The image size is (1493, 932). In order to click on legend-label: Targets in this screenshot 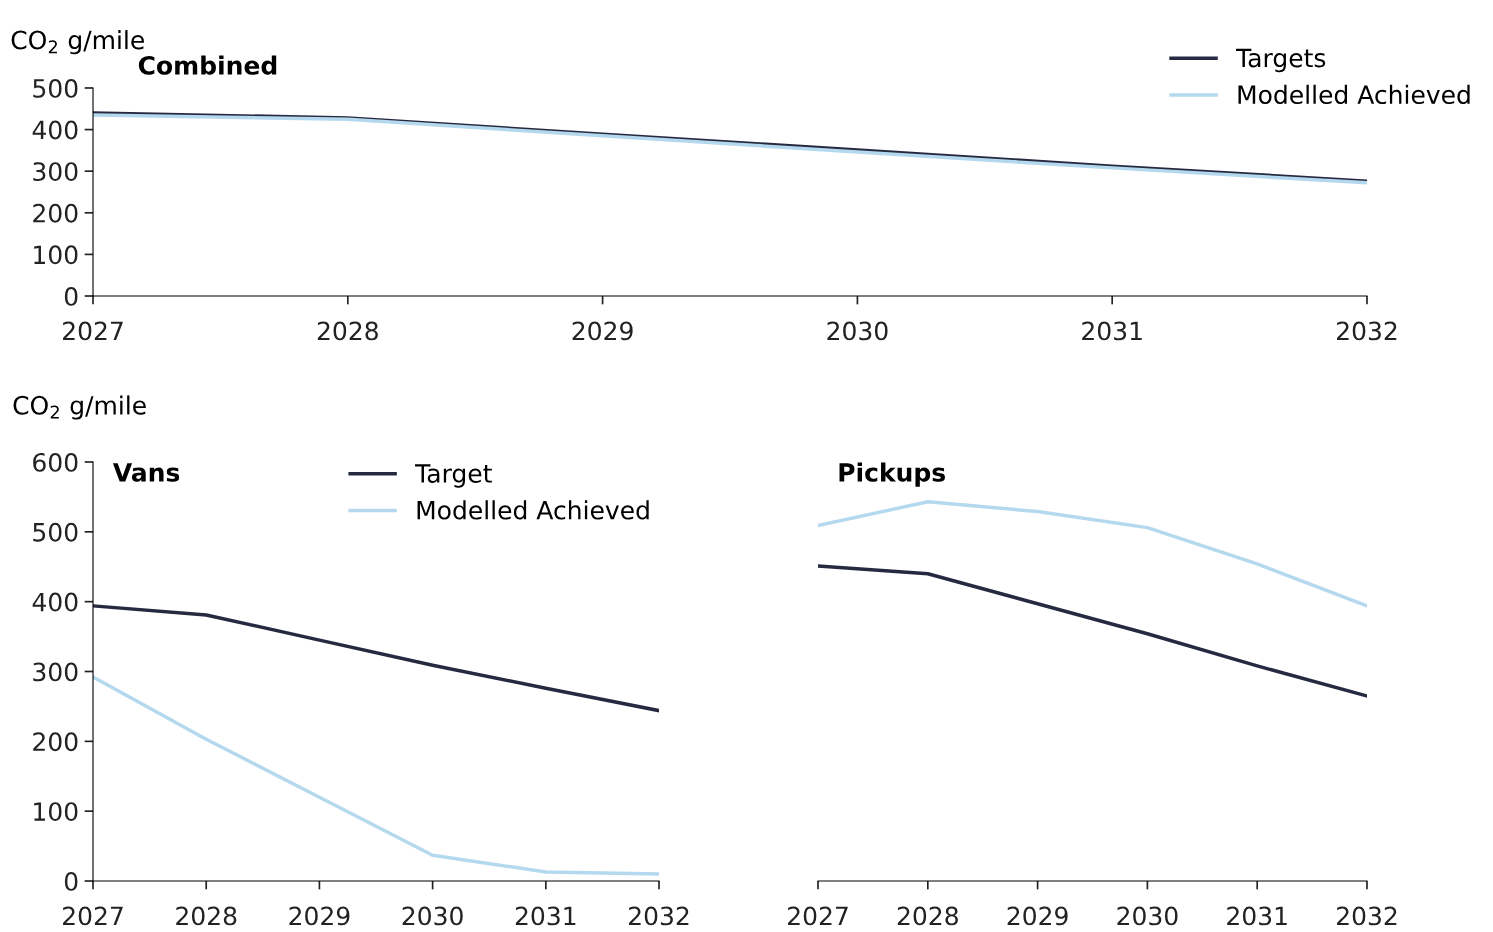, I will do `click(1280, 60)`.